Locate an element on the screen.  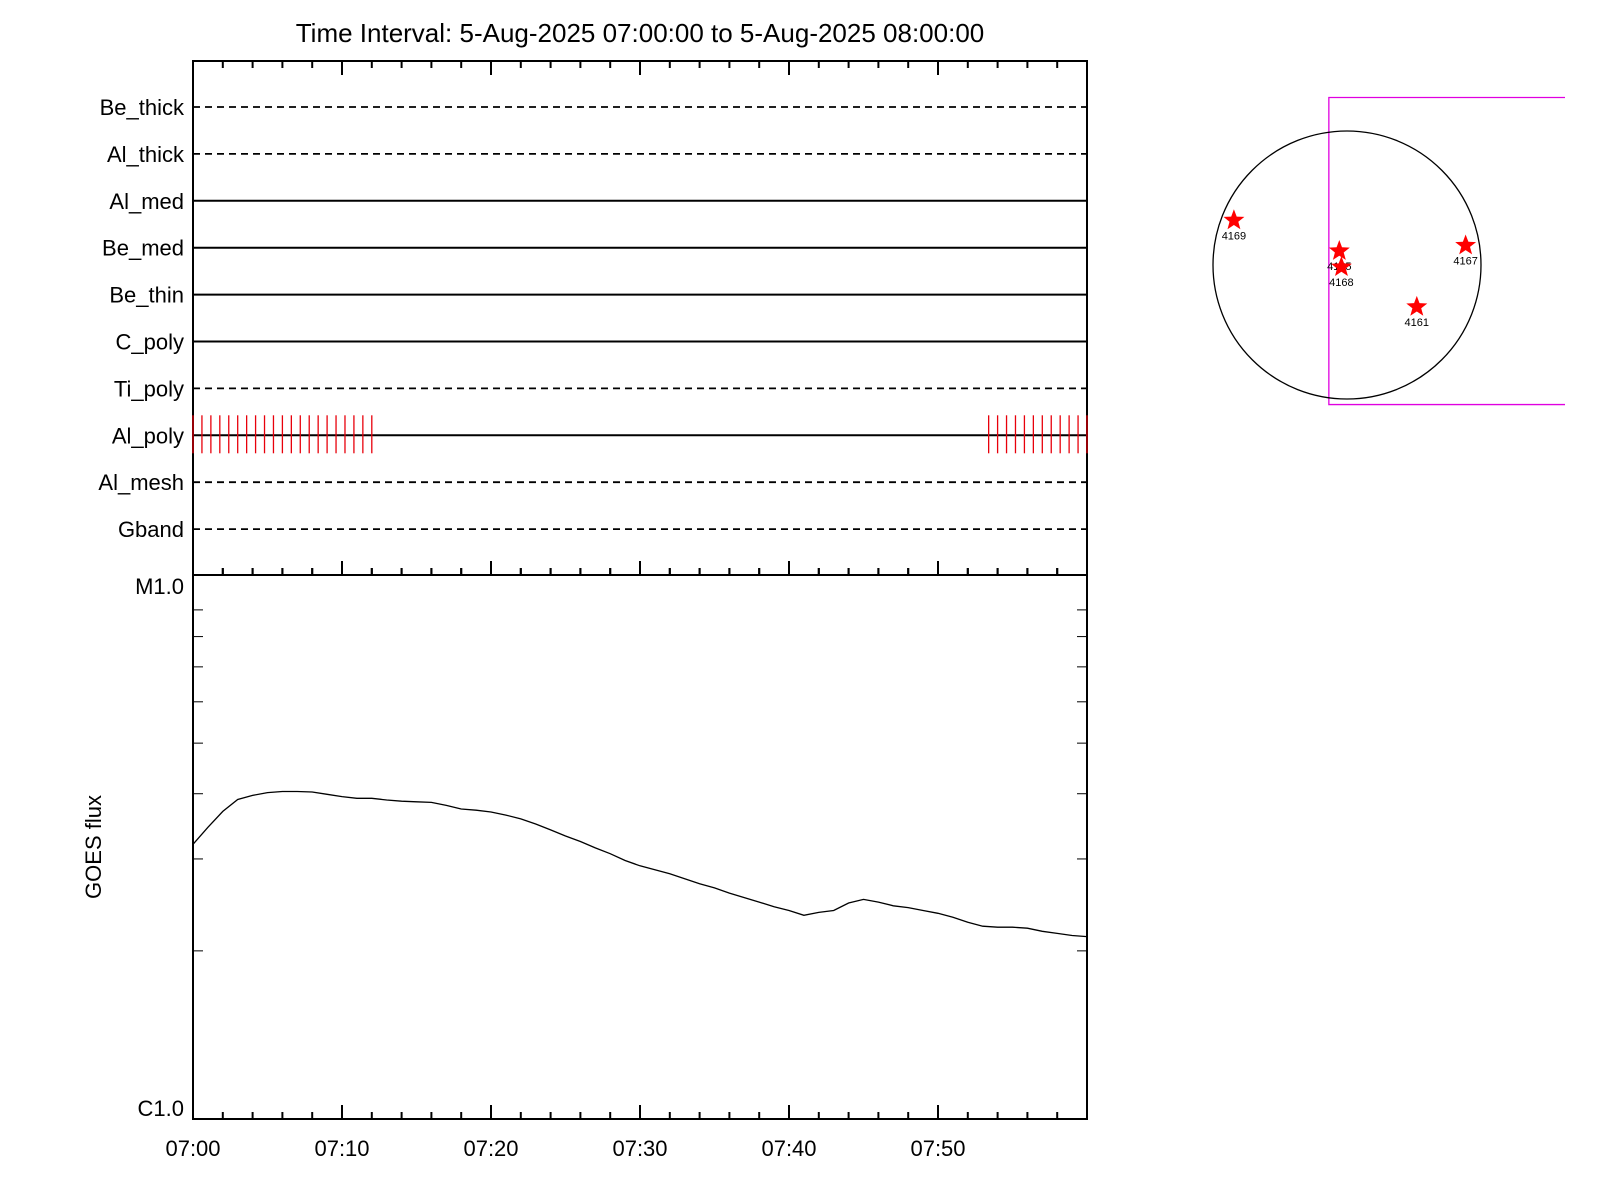
goes-flux-line is located at coordinates (640, 864).